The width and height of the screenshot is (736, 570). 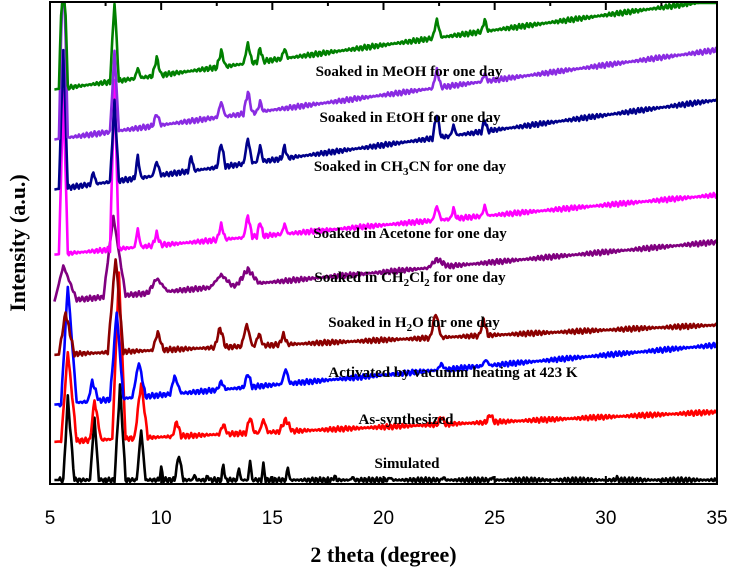 I want to click on series-label-7: Soaked in CH3CN for one day, so click(x=410, y=168).